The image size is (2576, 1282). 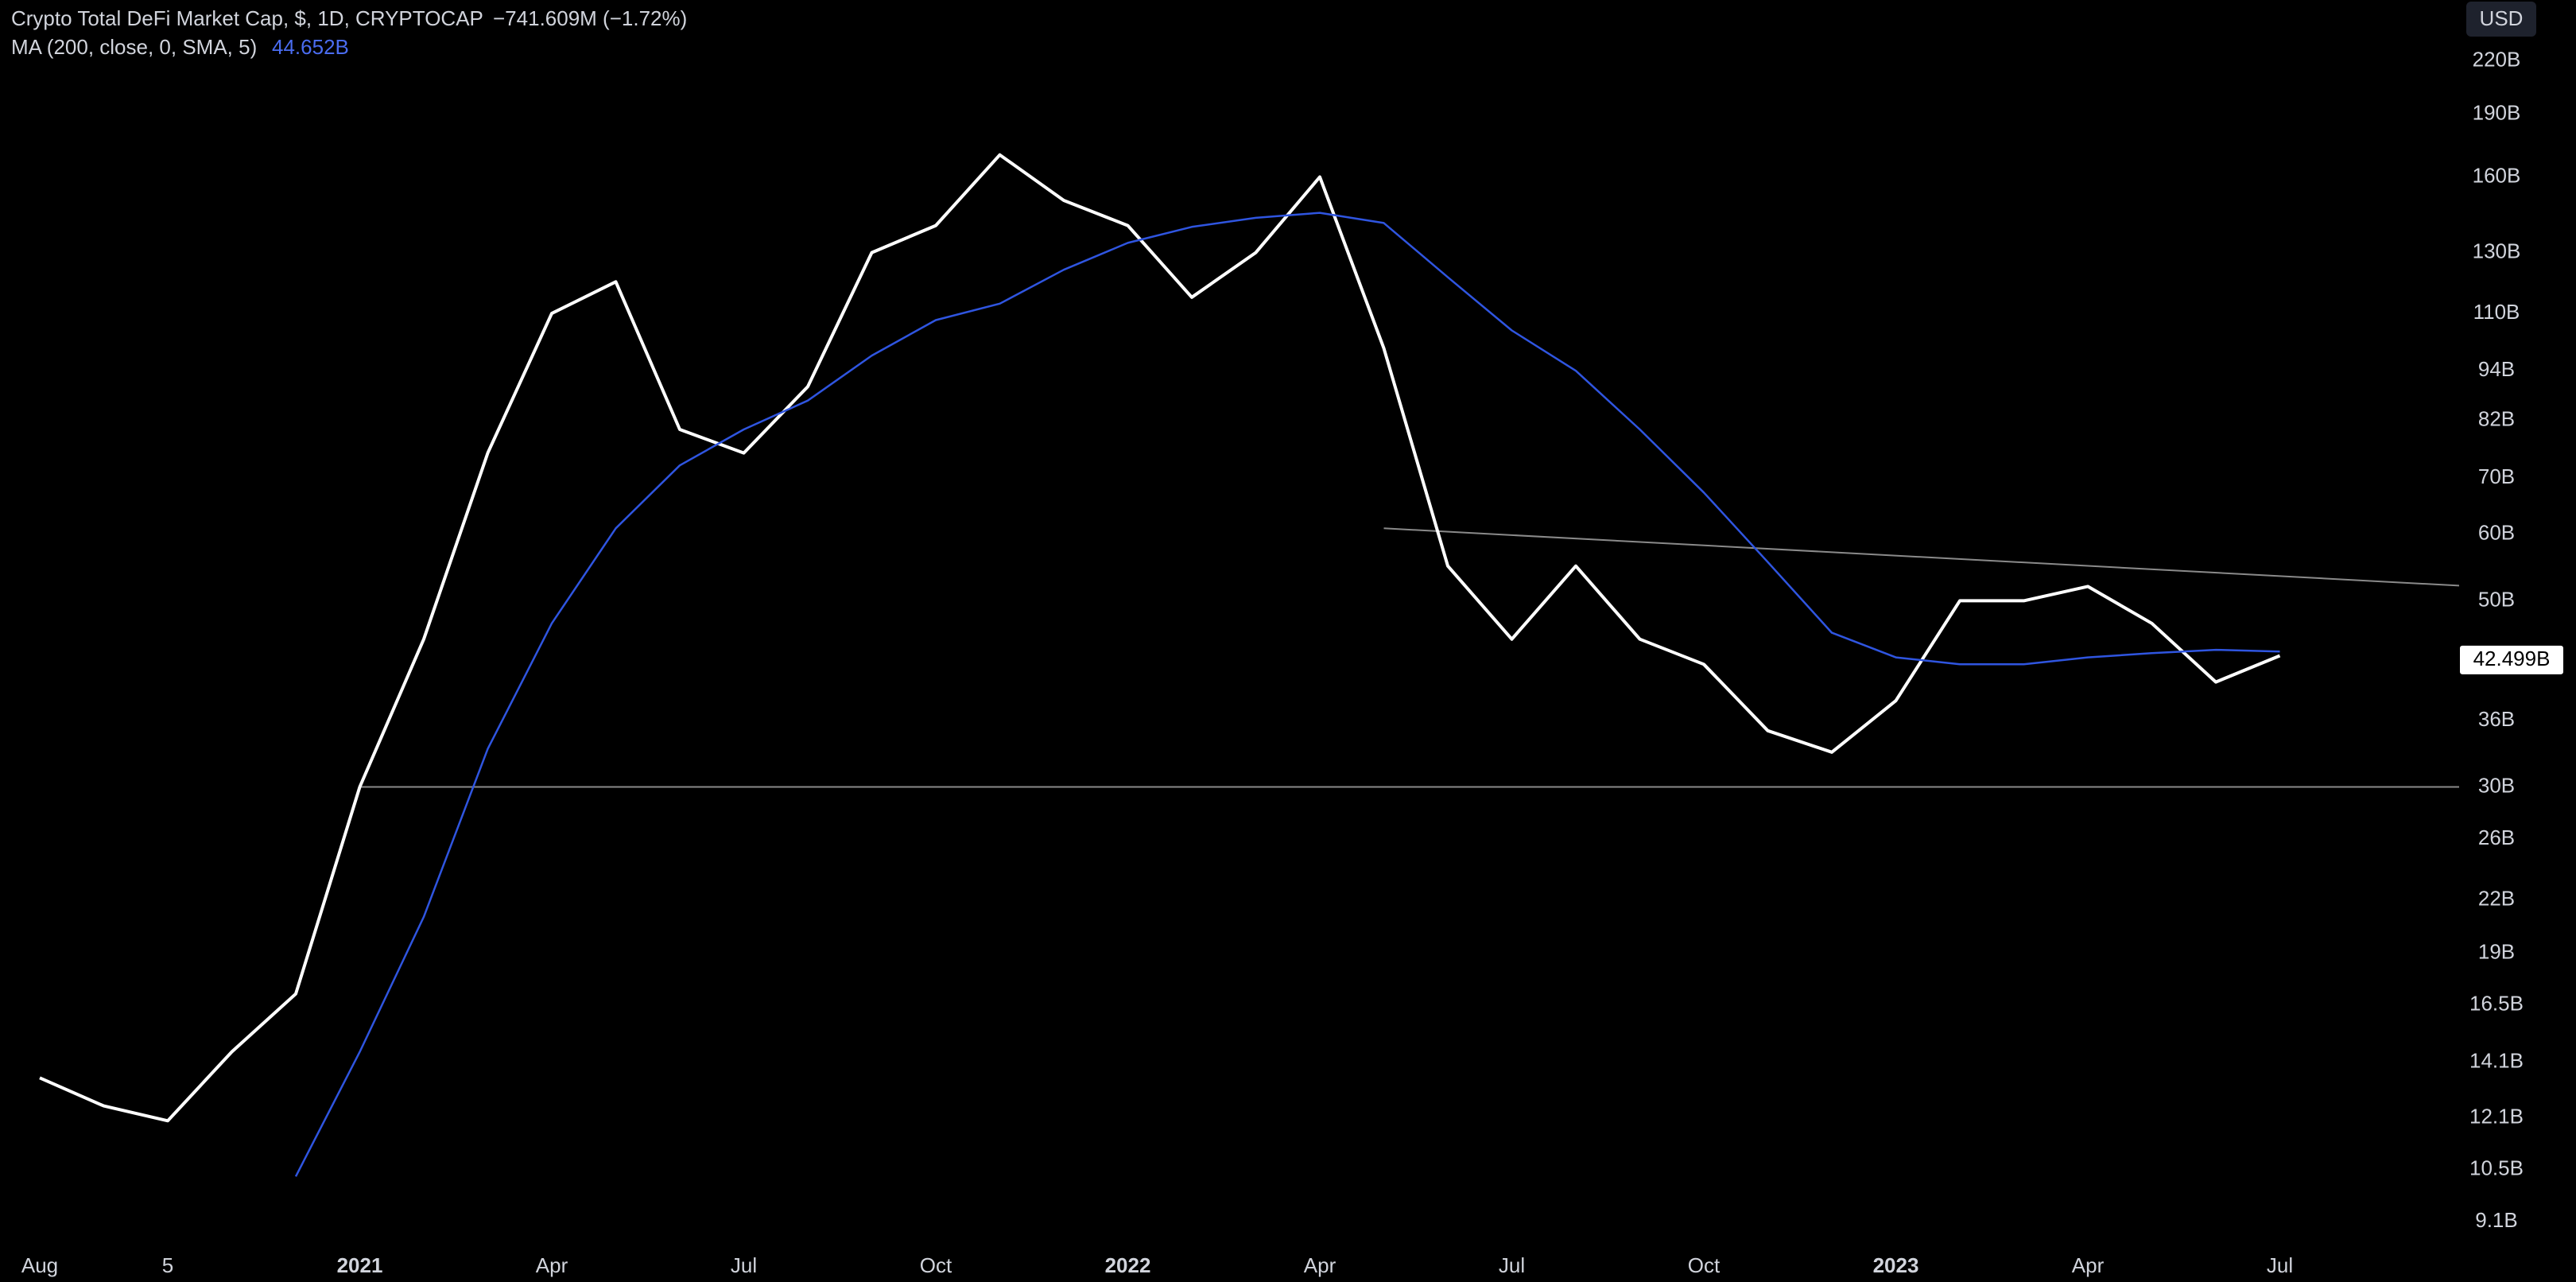 I want to click on y-tick-label: 16.5B, so click(x=2497, y=1003).